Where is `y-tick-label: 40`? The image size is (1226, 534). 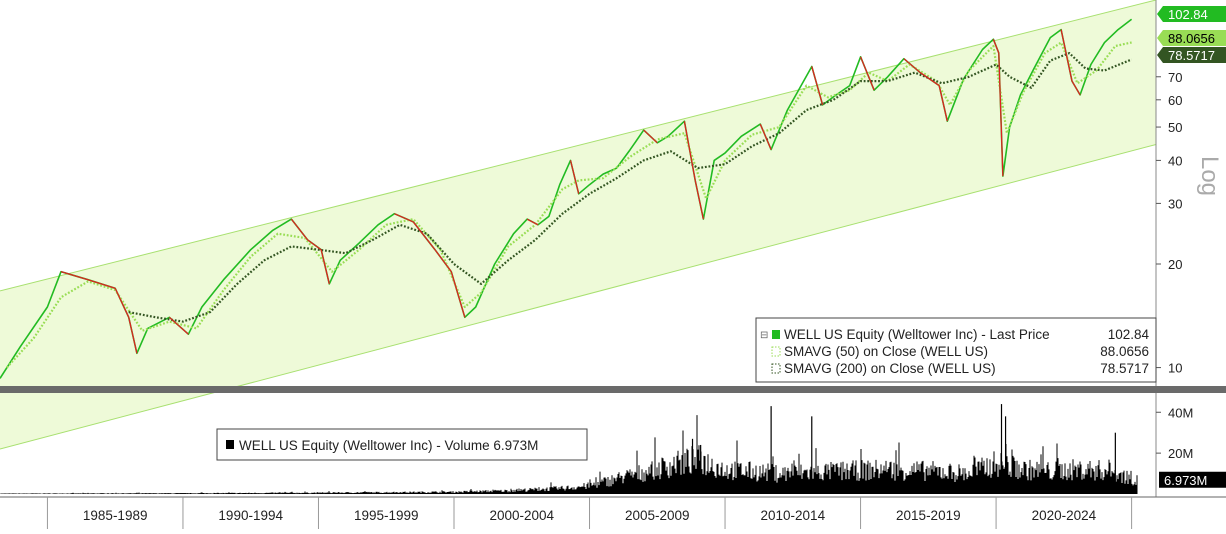
y-tick-label: 40 is located at coordinates (1175, 160).